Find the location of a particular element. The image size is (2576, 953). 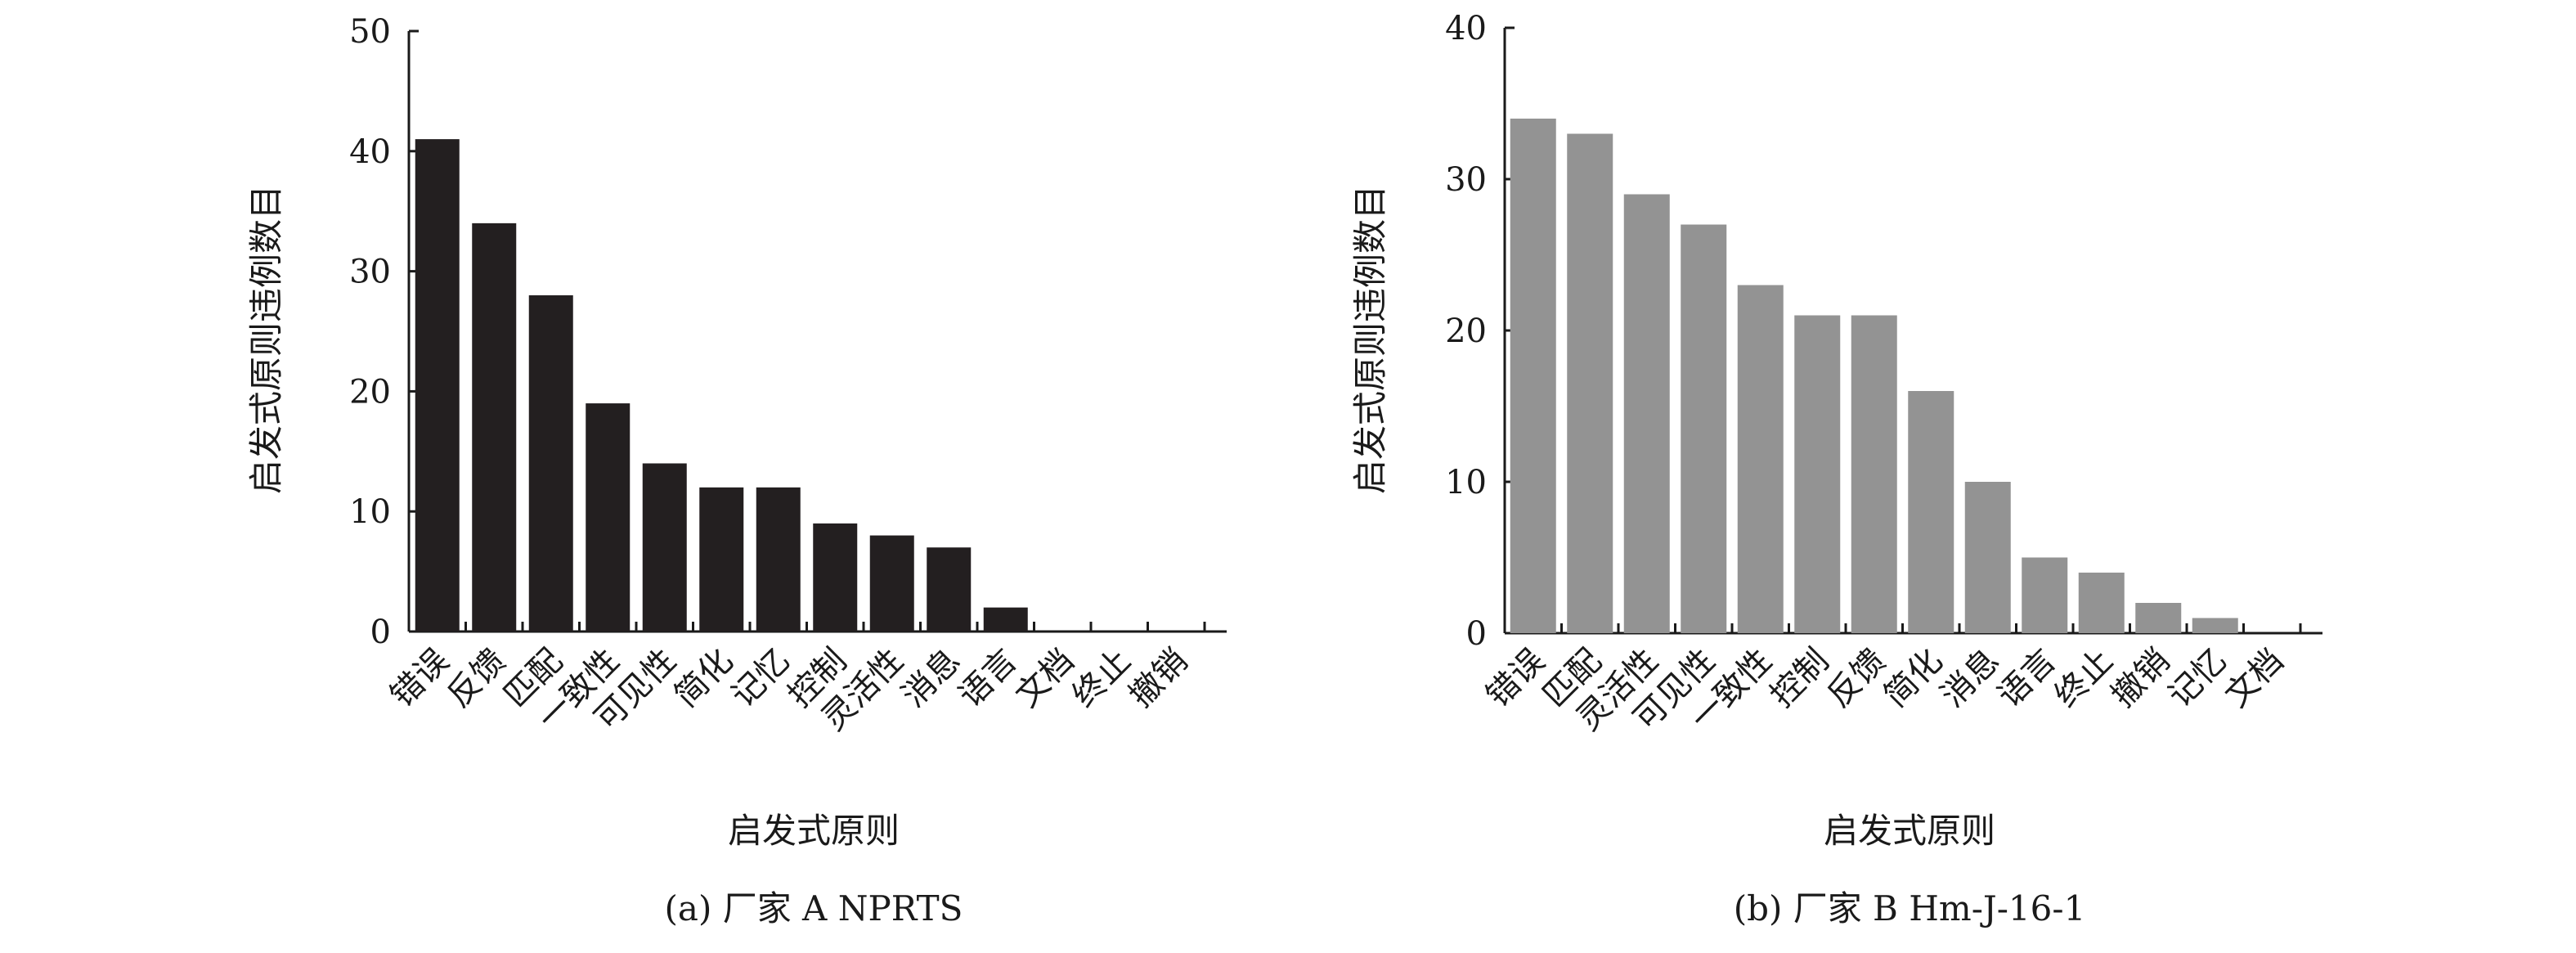

x-category-label: 控制 is located at coordinates (1800, 678).